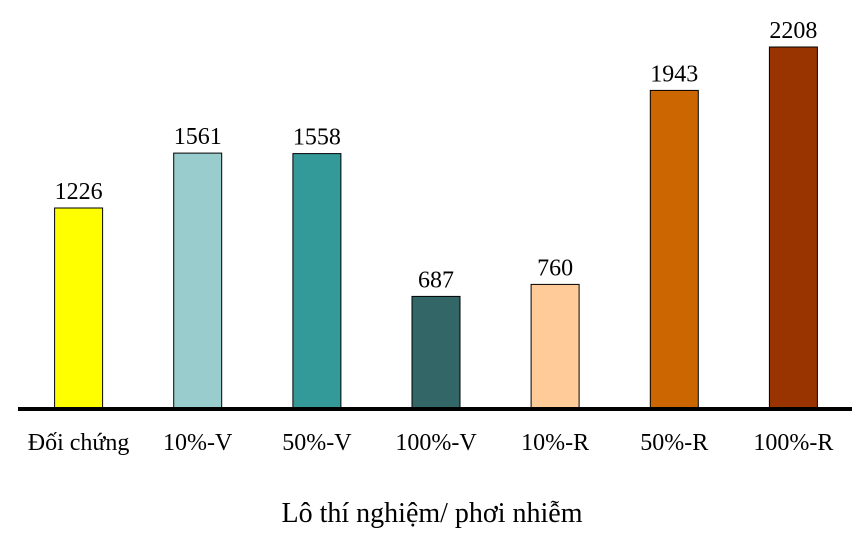  I want to click on value-label-6: 2208, so click(793, 31).